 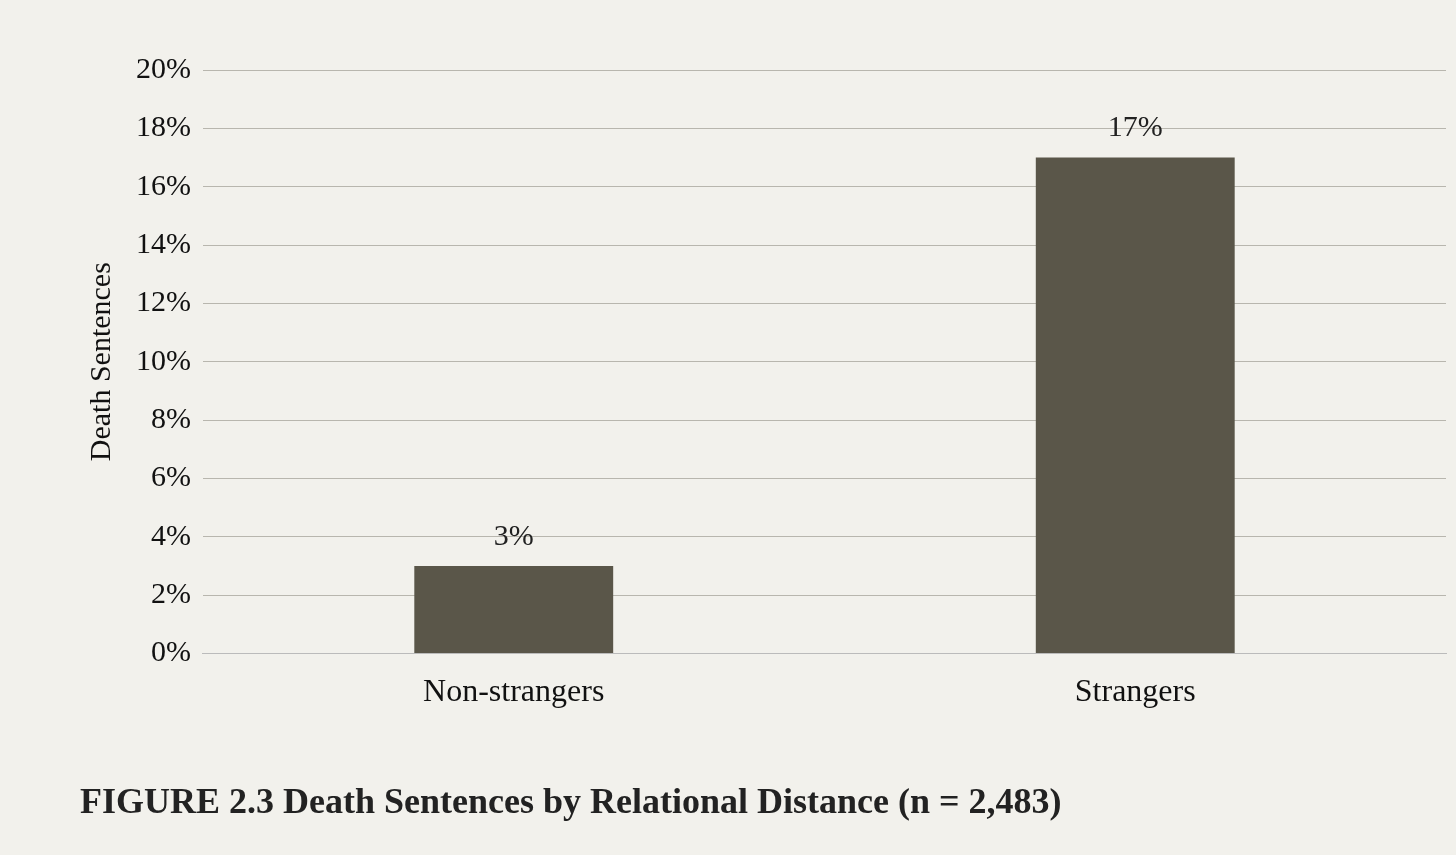 I want to click on y-tick-label: 12%, so click(x=163, y=301).